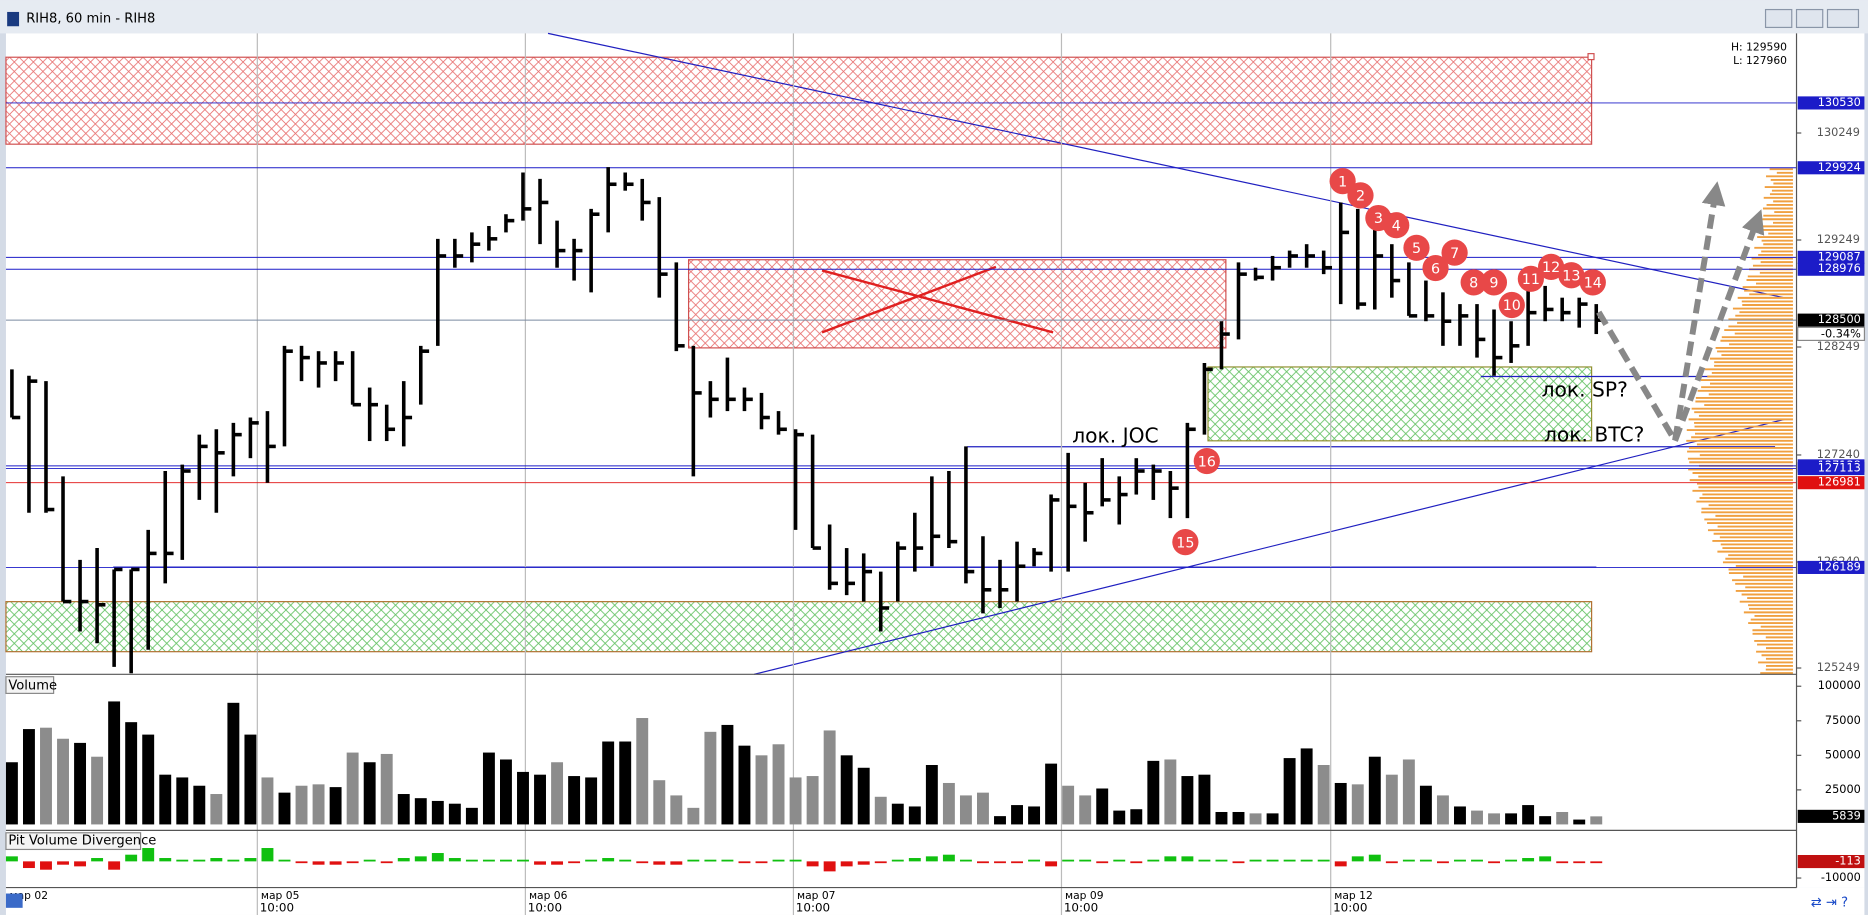 The width and height of the screenshot is (1868, 915). Describe the element at coordinates (1839, 268) in the screenshot. I see `level-label: 128976` at that location.